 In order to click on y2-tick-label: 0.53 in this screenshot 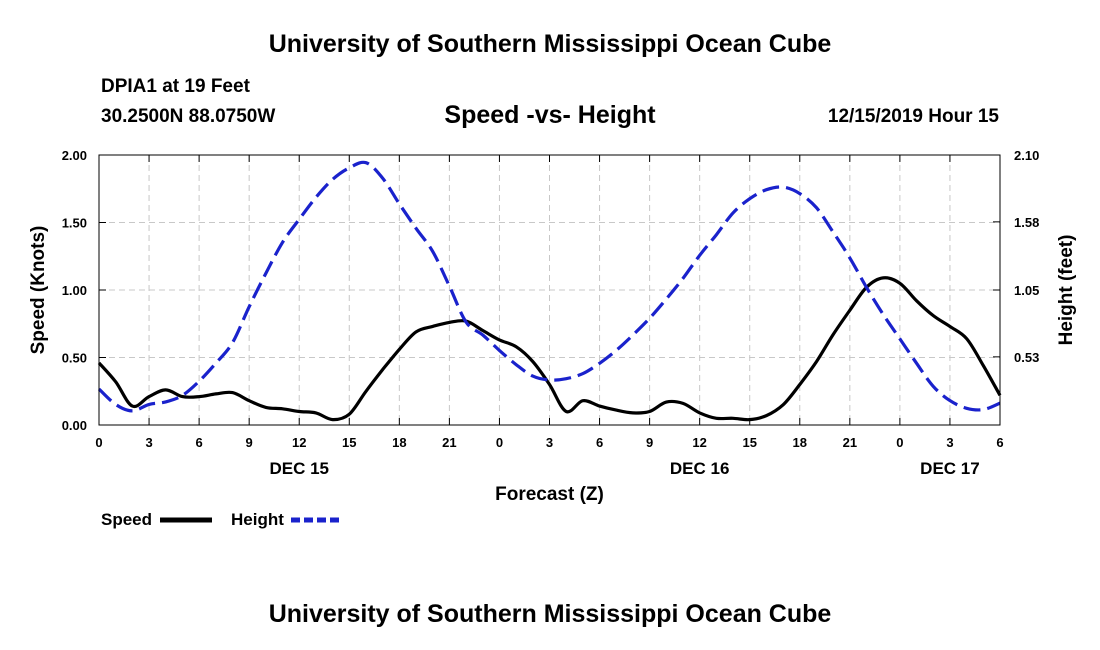, I will do `click(1026, 357)`.